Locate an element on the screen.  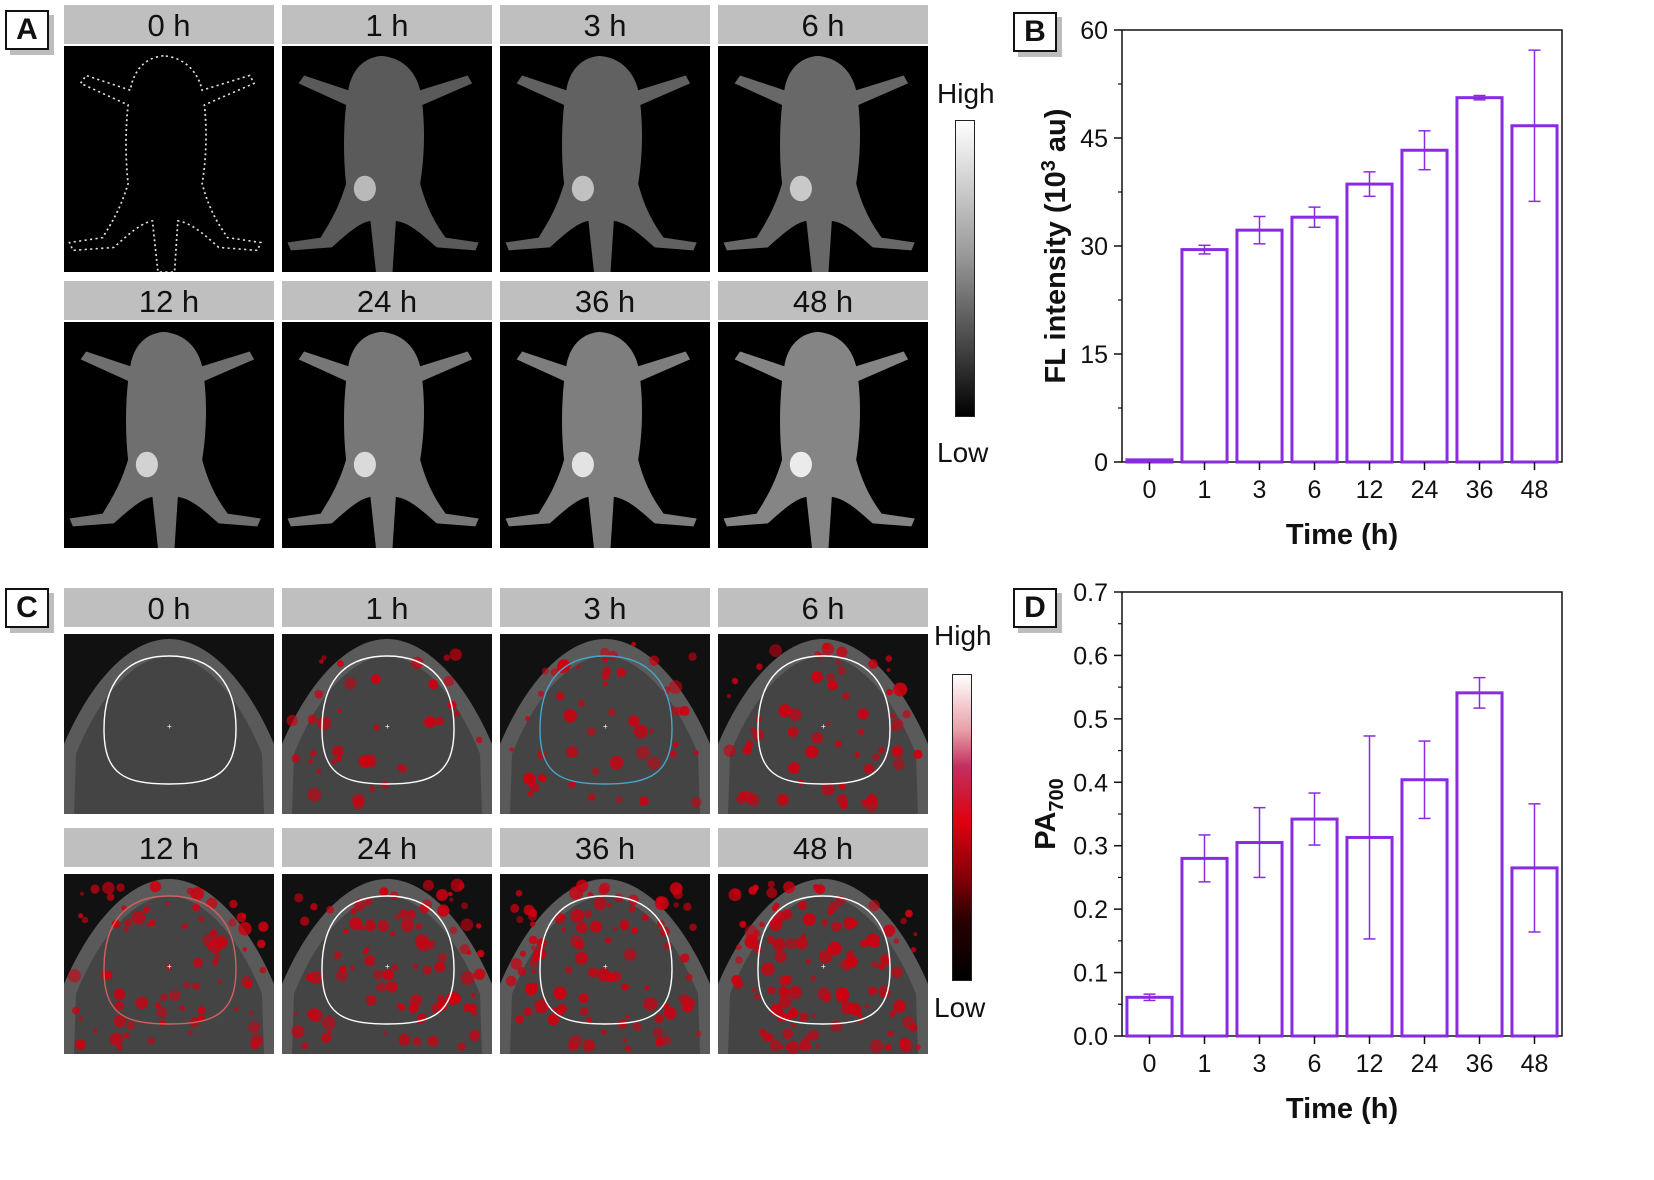
fl-time-label: 1 h is located at coordinates (387, 24).